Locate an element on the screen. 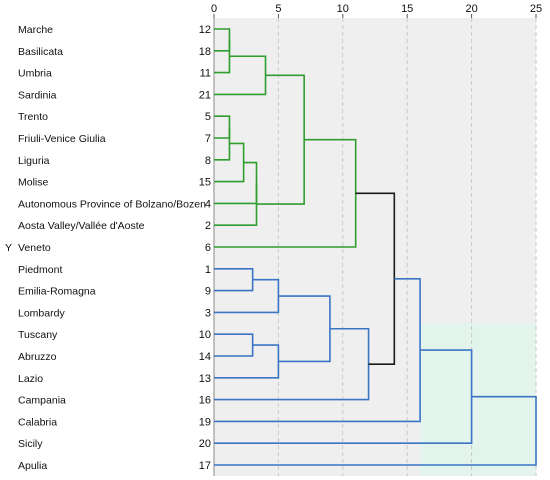 Image resolution: width=550 pixels, height=480 pixels. x-tick-label: 25 is located at coordinates (536, 9).